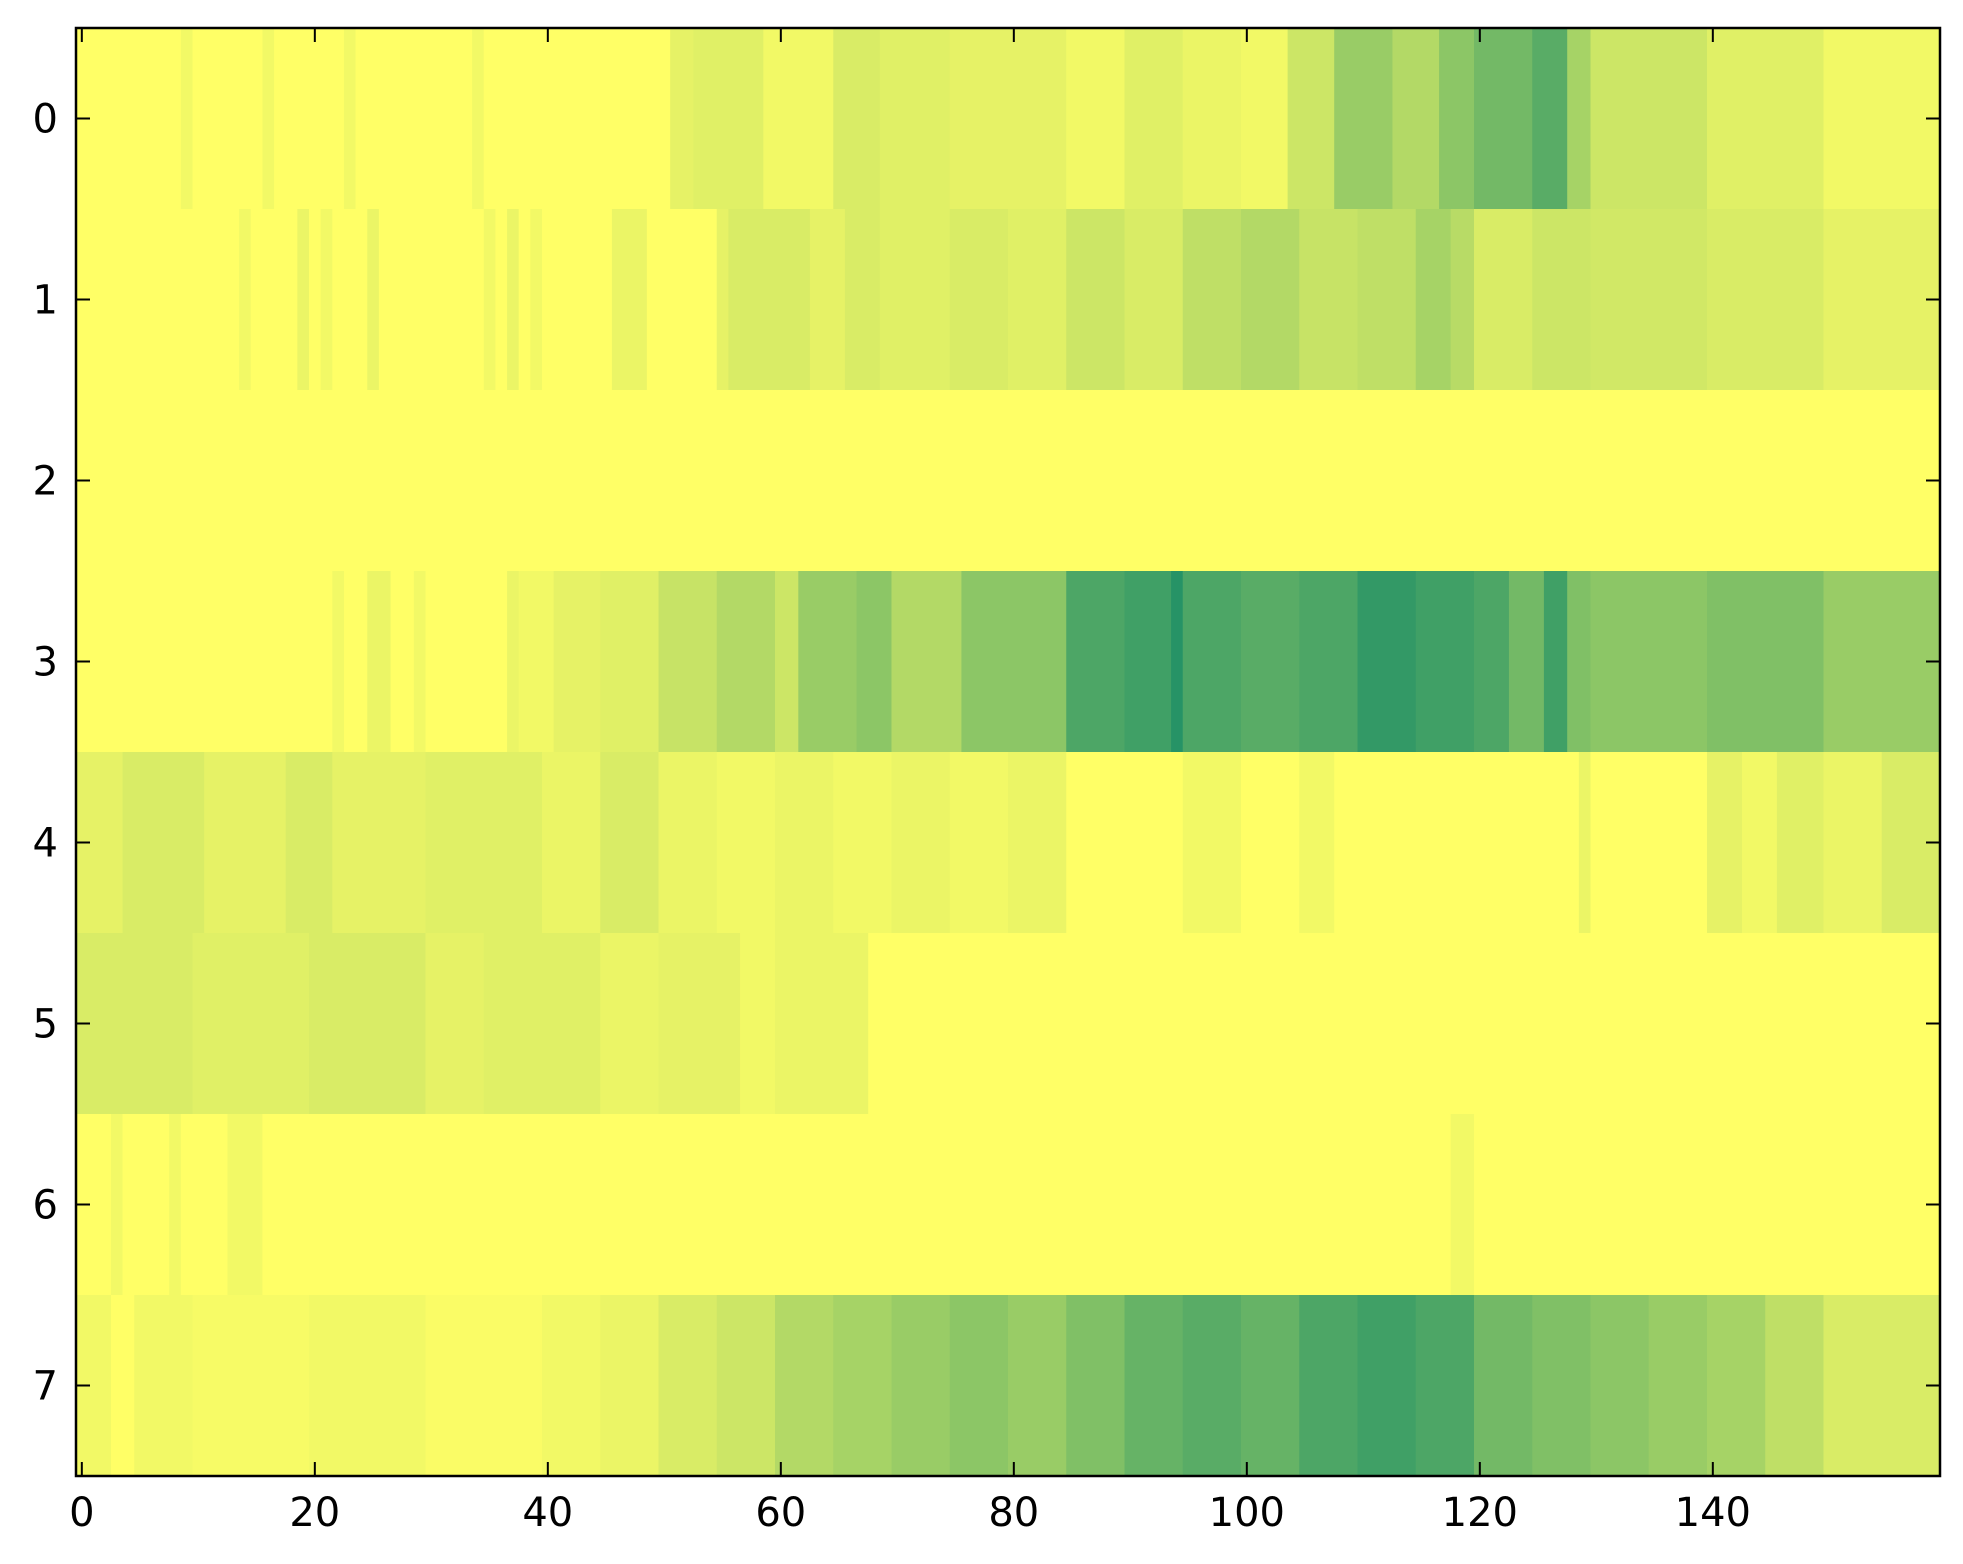 The image size is (1963, 1564). What do you see at coordinates (81, 1513) in the screenshot?
I see `x-tick-label: 0` at bounding box center [81, 1513].